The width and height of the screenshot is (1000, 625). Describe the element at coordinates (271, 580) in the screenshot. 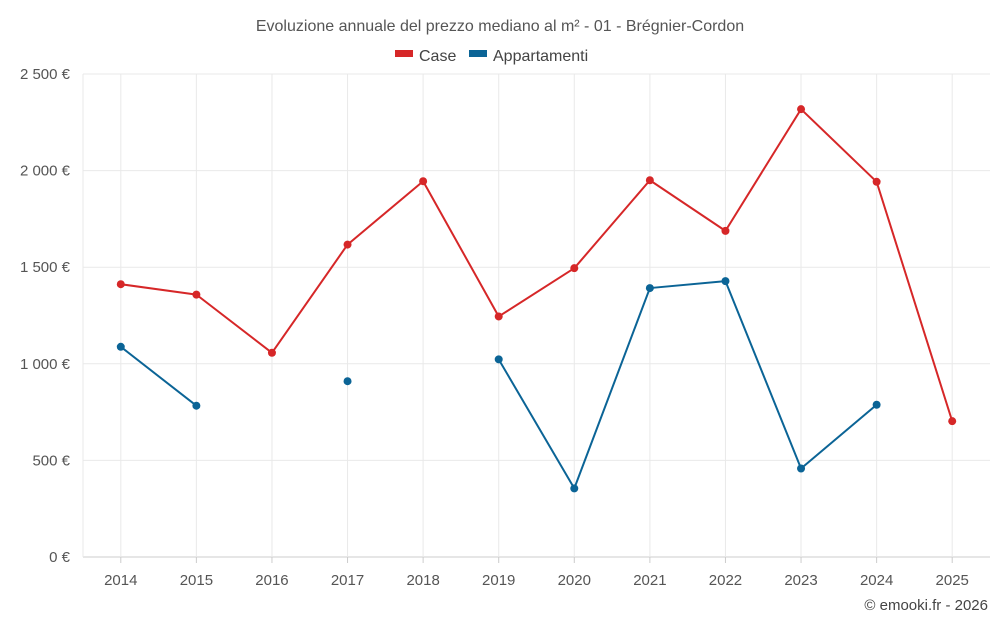

I see `x-tick-label: 2016` at that location.